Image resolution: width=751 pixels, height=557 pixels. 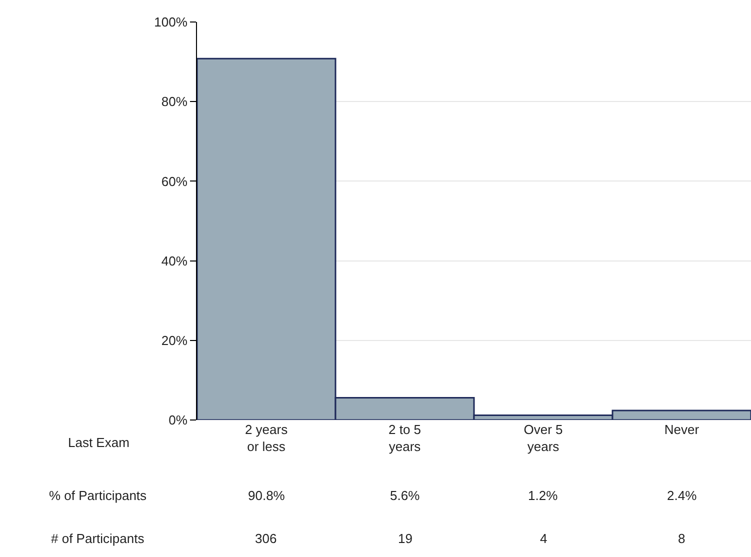 What do you see at coordinates (178, 420) in the screenshot?
I see `y-tick-label: 0%` at bounding box center [178, 420].